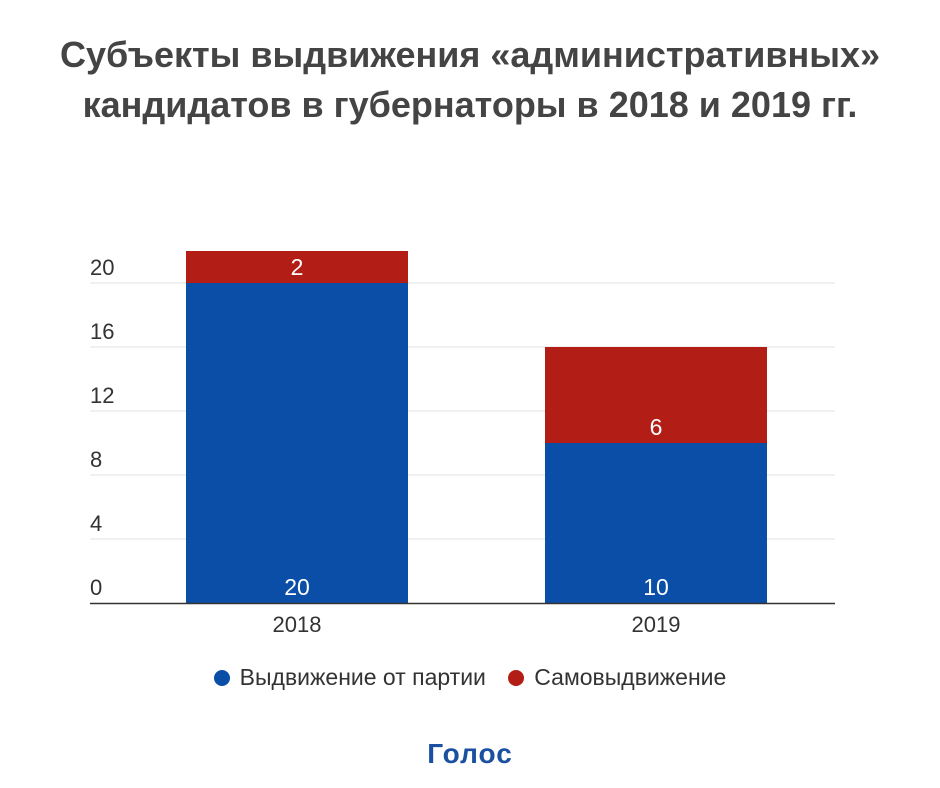 The width and height of the screenshot is (940, 788). Describe the element at coordinates (96, 587) in the screenshot. I see `y-tick-label: 0` at that location.